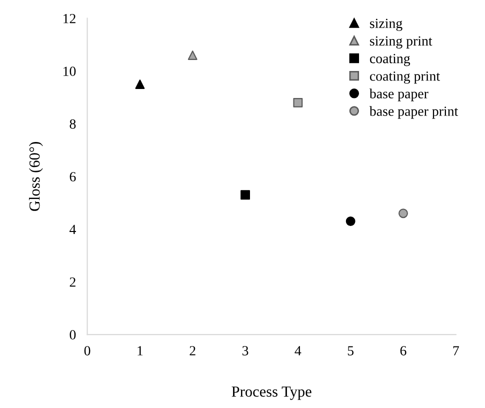  I want to click on legend-label: coating, so click(390, 60).